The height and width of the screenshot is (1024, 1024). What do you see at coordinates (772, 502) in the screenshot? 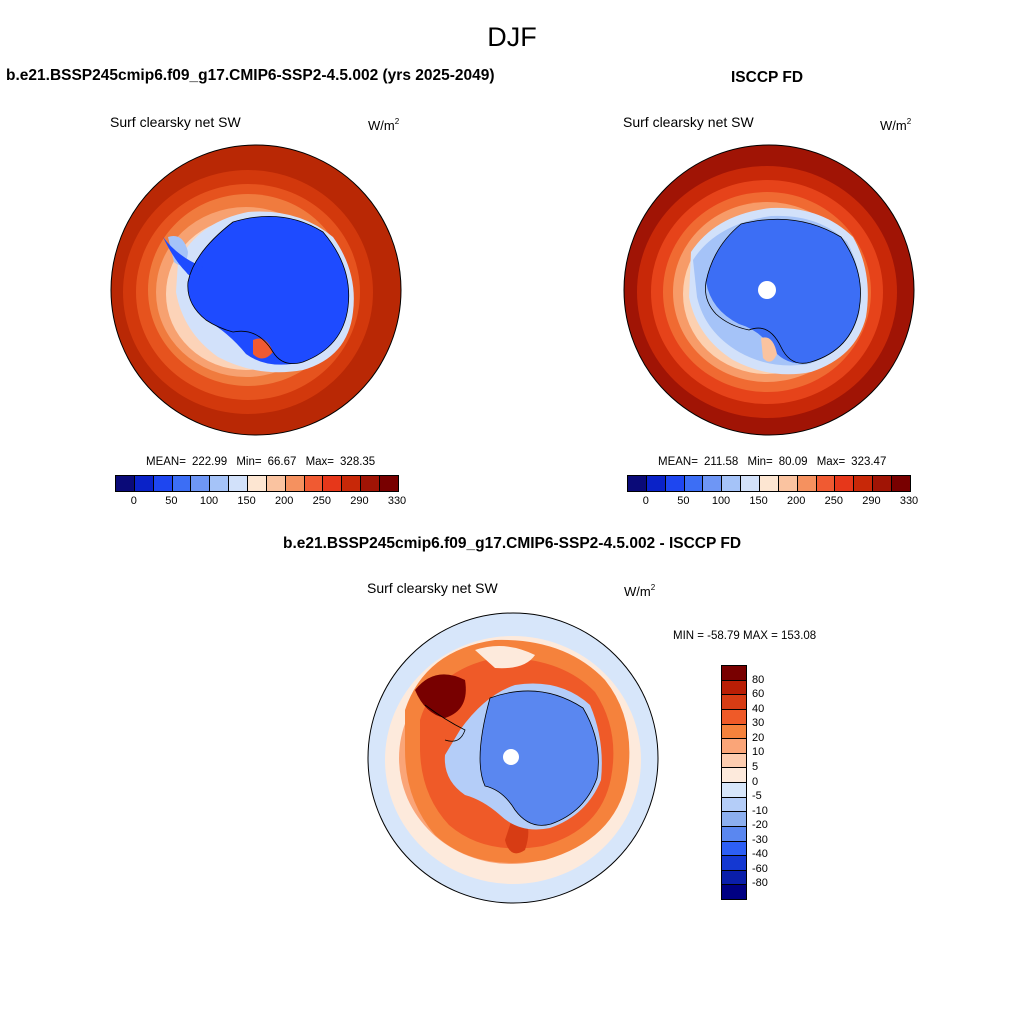
I see `panel2-colorbar-ticks: 0 50 100 150 200 250 290 330` at bounding box center [772, 502].